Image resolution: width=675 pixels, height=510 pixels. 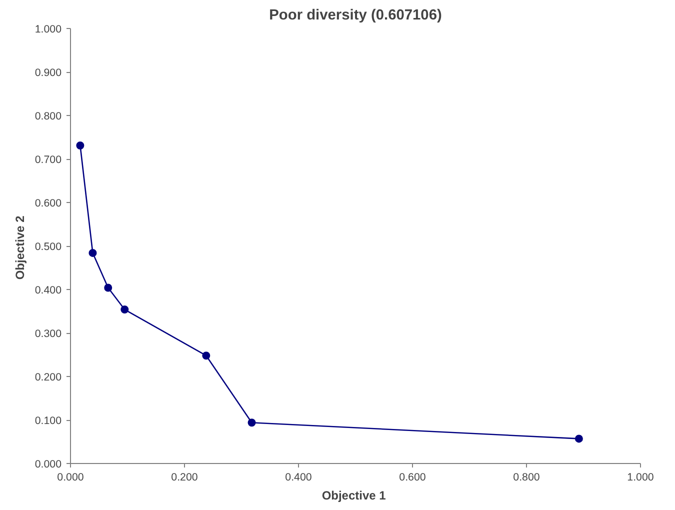 What do you see at coordinates (640, 478) in the screenshot?
I see `x-tick-label: 1.000` at bounding box center [640, 478].